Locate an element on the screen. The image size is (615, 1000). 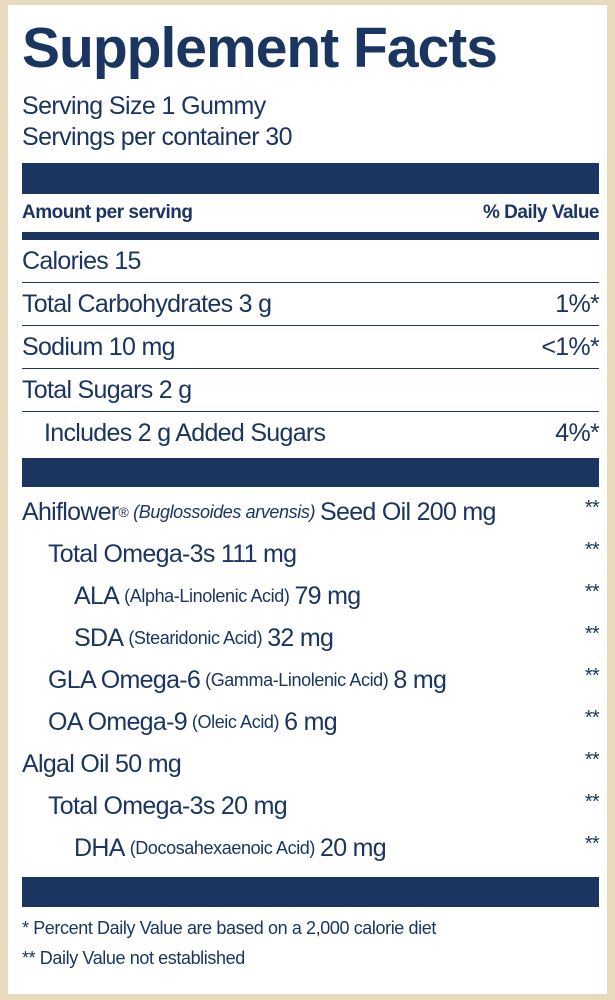
row: ALA (Alpha-Linolenic Acid) 79 mg ** is located at coordinates (311, 596).